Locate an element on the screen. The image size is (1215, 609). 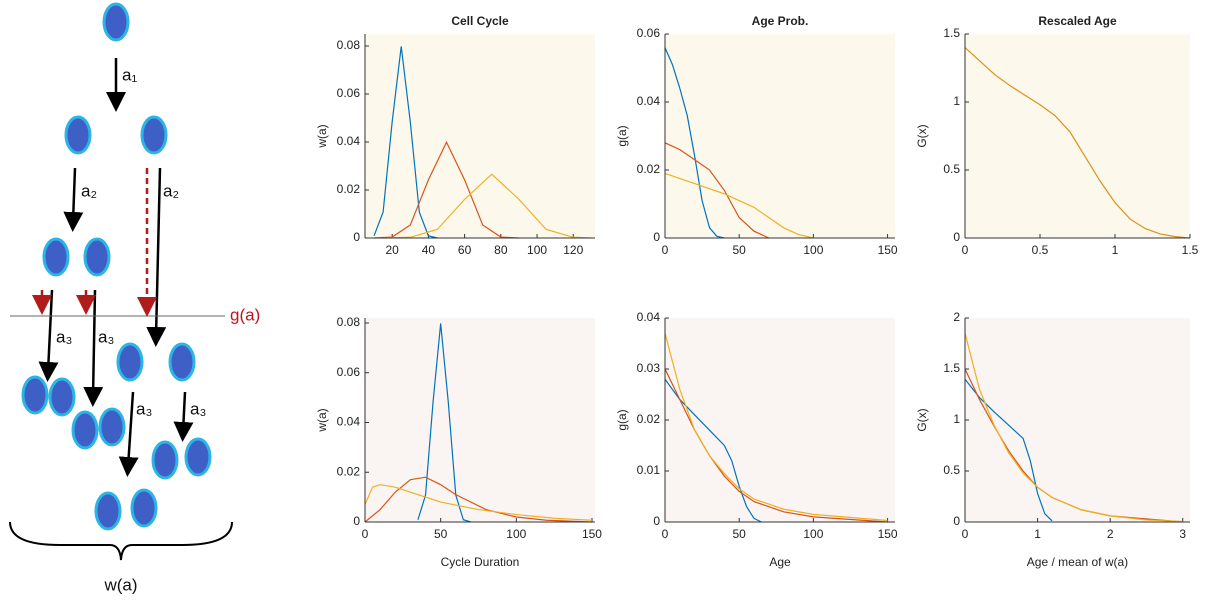
x-tick-label: 80 is located at coordinates (501, 250).